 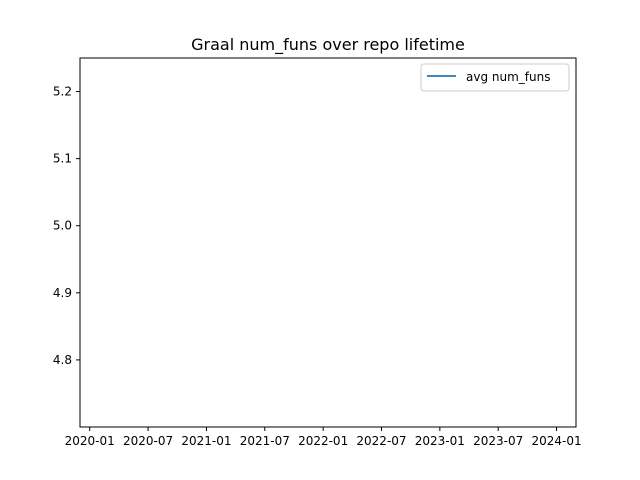 What do you see at coordinates (62, 92) in the screenshot?
I see `y-tick-label: 5.2` at bounding box center [62, 92].